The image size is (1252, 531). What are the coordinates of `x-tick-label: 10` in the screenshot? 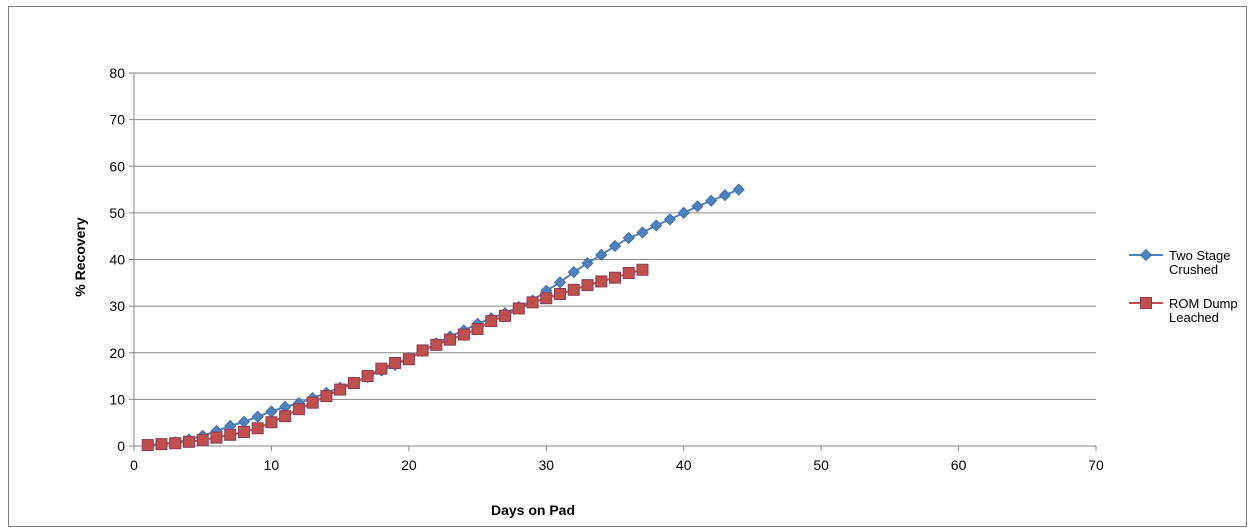 It's located at (272, 465).